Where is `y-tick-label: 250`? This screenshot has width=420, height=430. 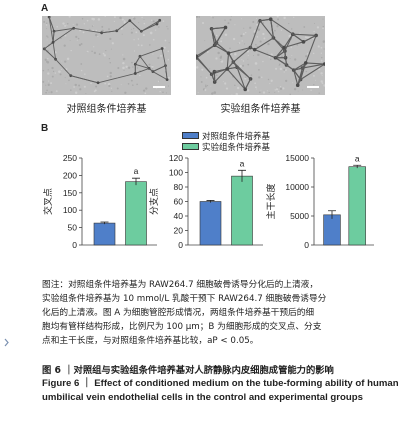 y-tick-label: 250 is located at coordinates (70, 158).